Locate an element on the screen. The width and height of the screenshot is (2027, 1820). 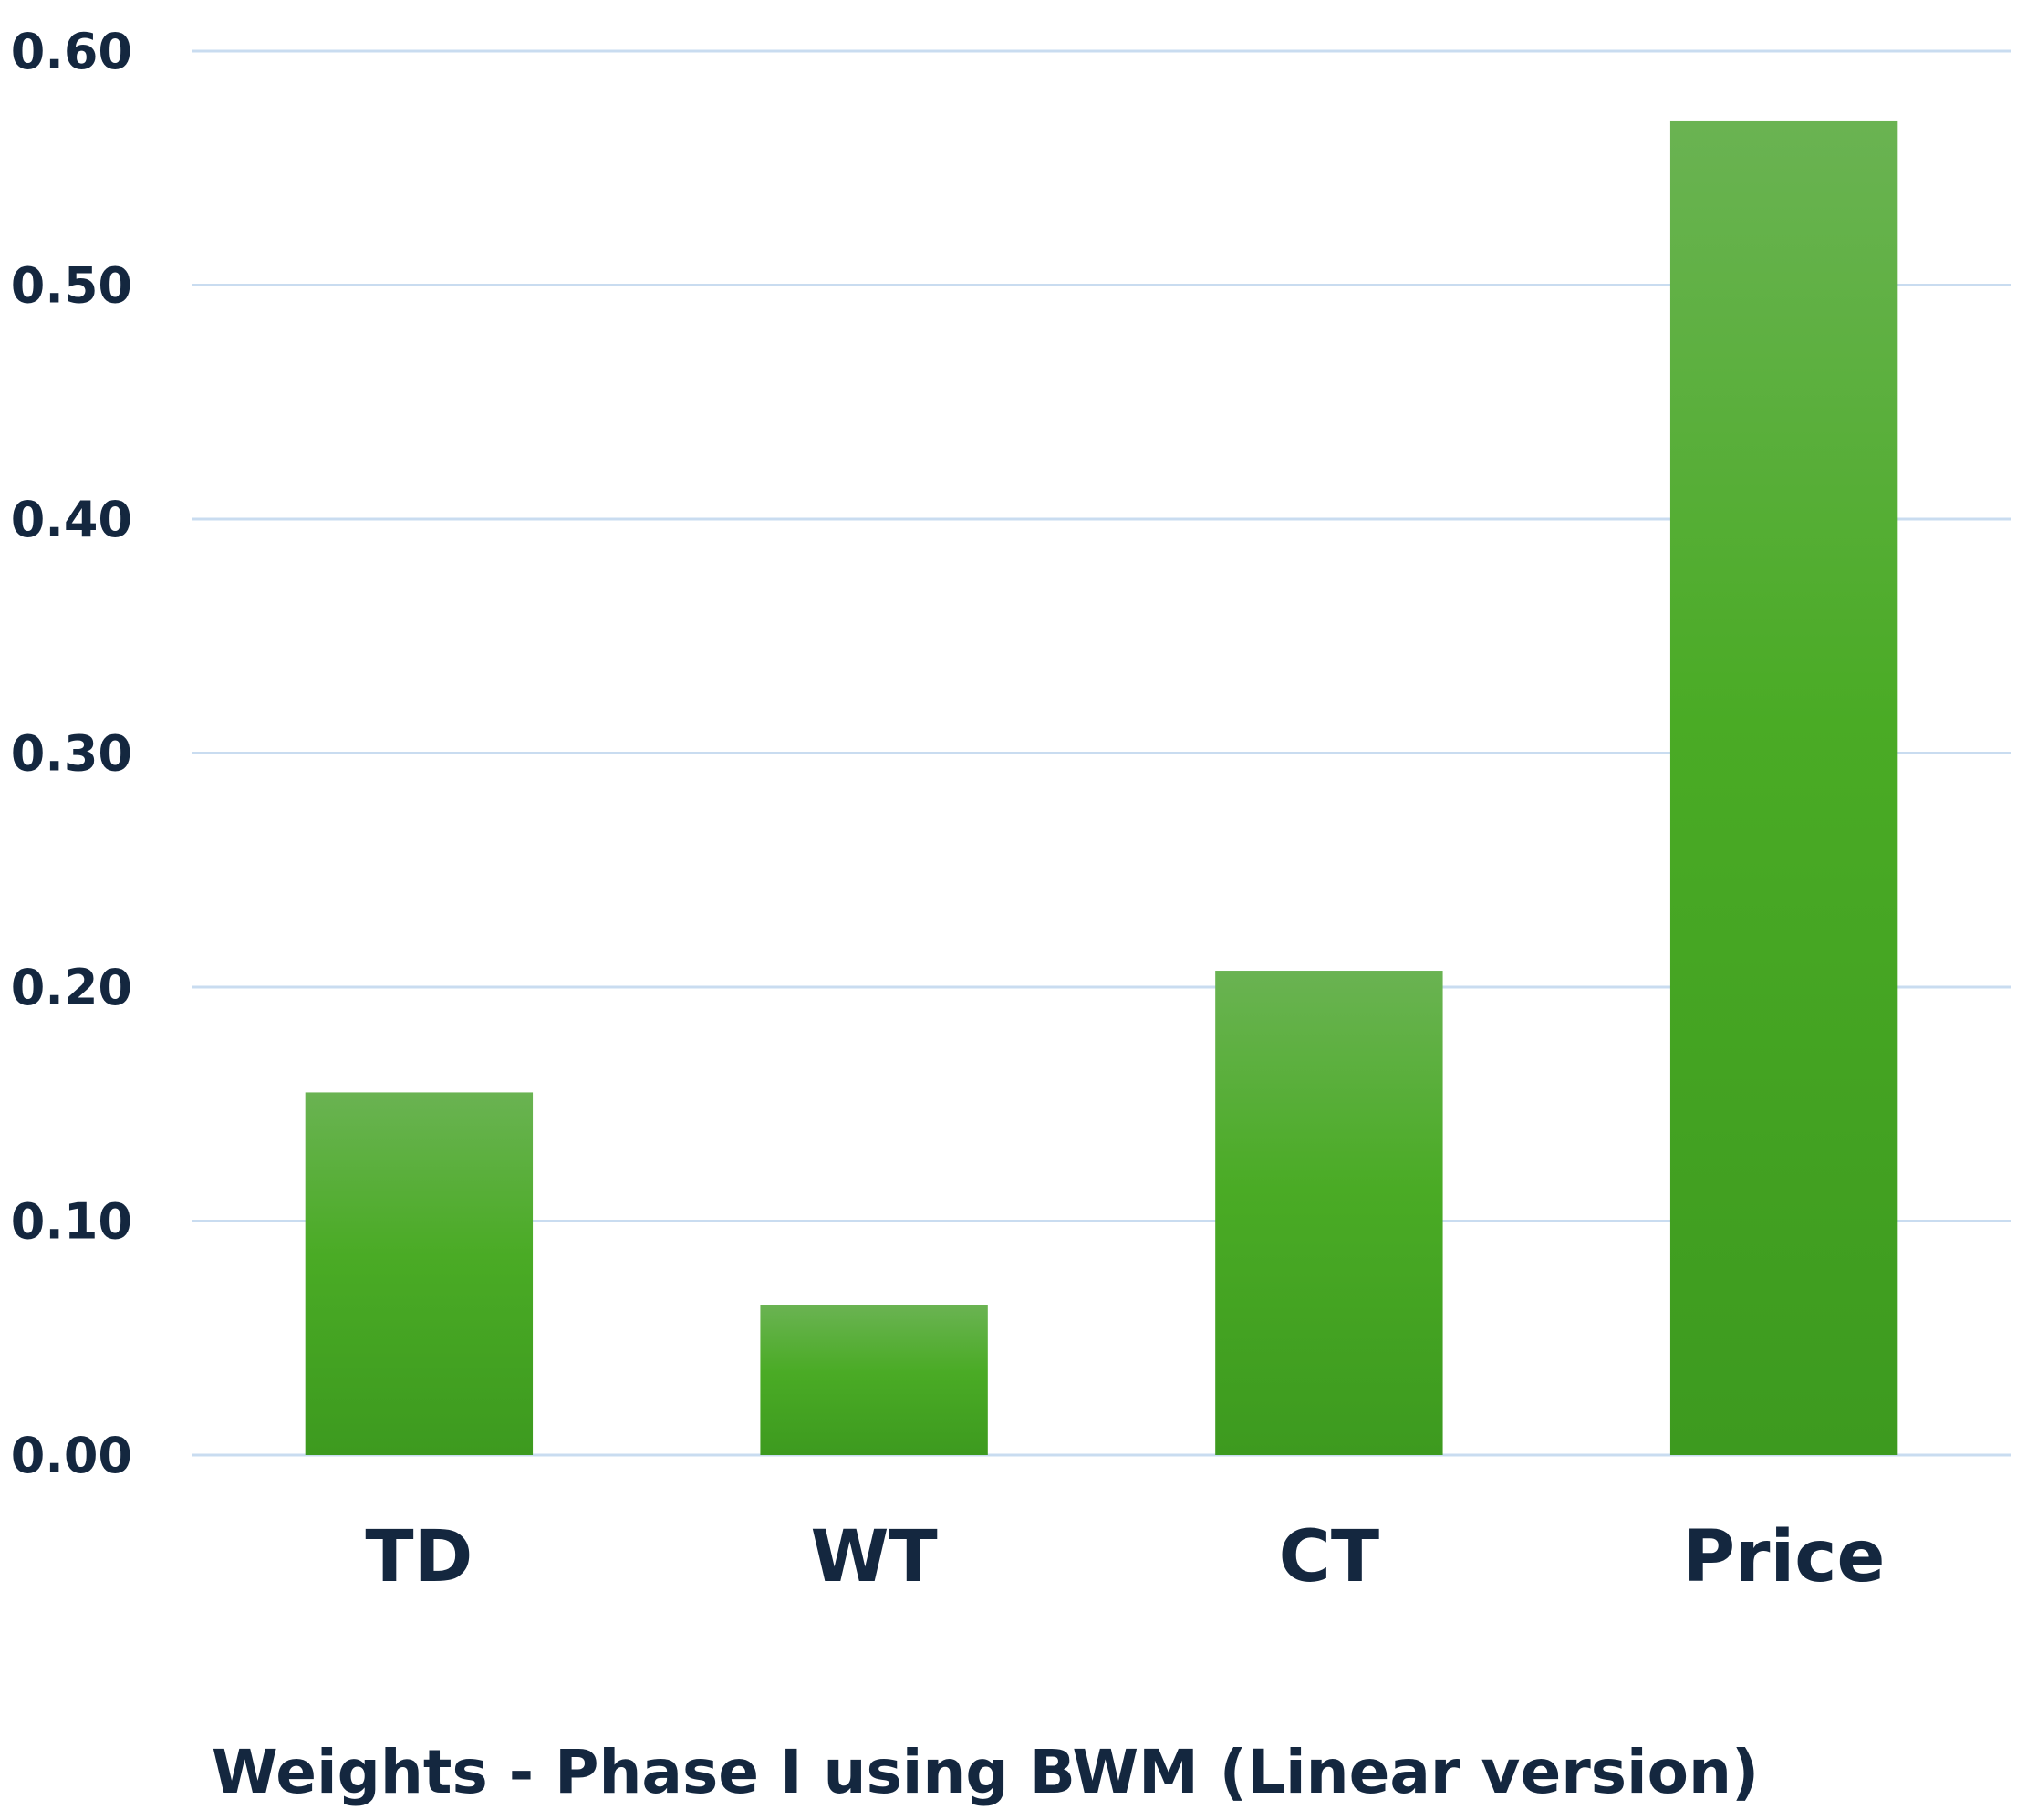
x-category-label: TD is located at coordinates (419, 1557).